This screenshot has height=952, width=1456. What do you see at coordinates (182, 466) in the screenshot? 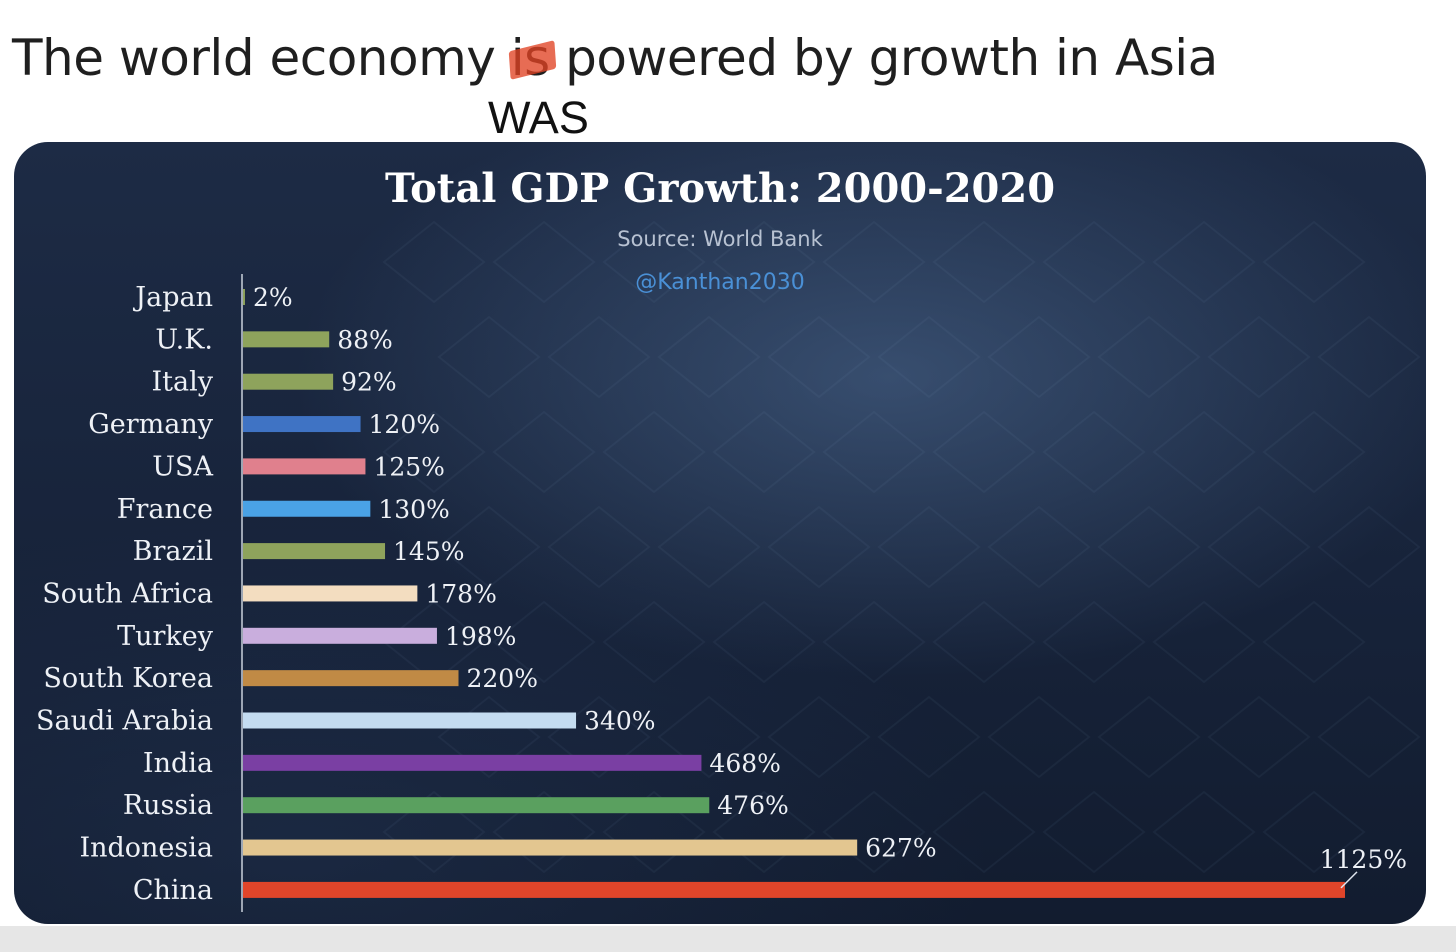
I see `category-label: USA` at bounding box center [182, 466].